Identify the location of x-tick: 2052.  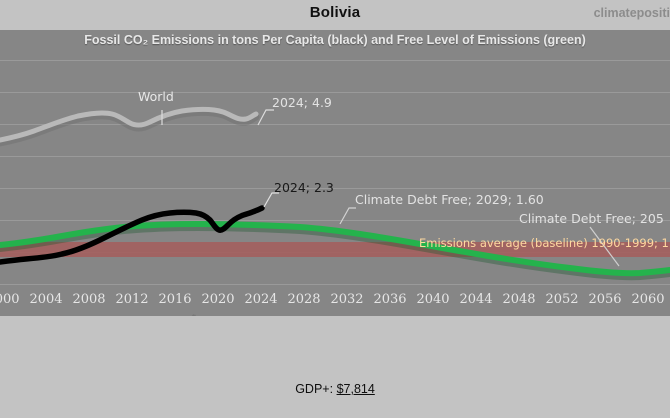
(562, 299).